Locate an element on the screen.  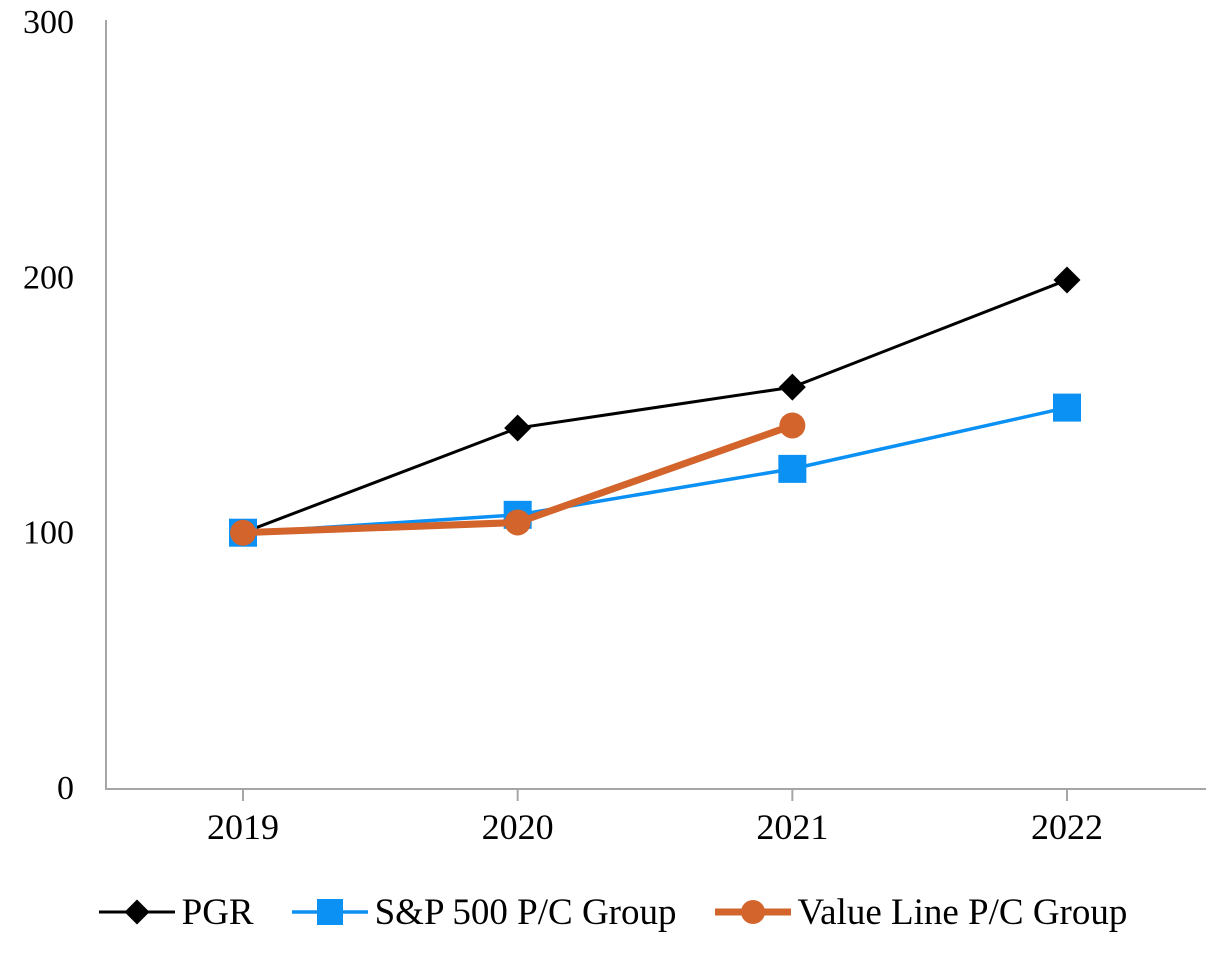
legend-circle-marker-icon is located at coordinates (752, 912).